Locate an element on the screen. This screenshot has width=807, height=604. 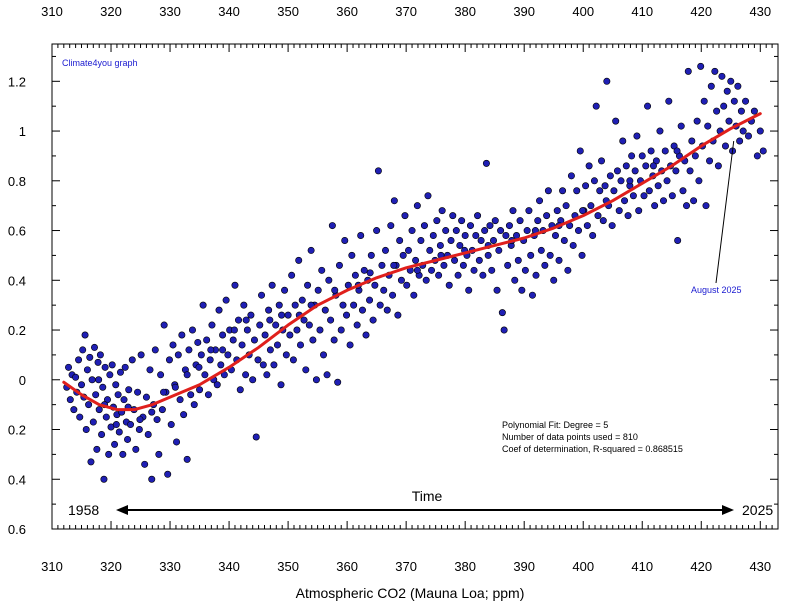
fit-stats-line-1: Polynomial Fit: Degree = 5 is located at coordinates (555, 425).